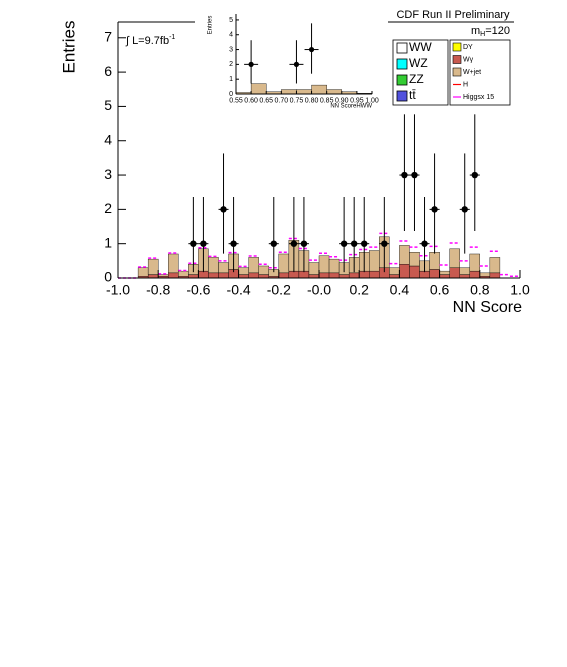 Image resolution: width=567 pixels, height=667 pixels. I want to click on x-tick-label: 0.8, so click(480, 290).